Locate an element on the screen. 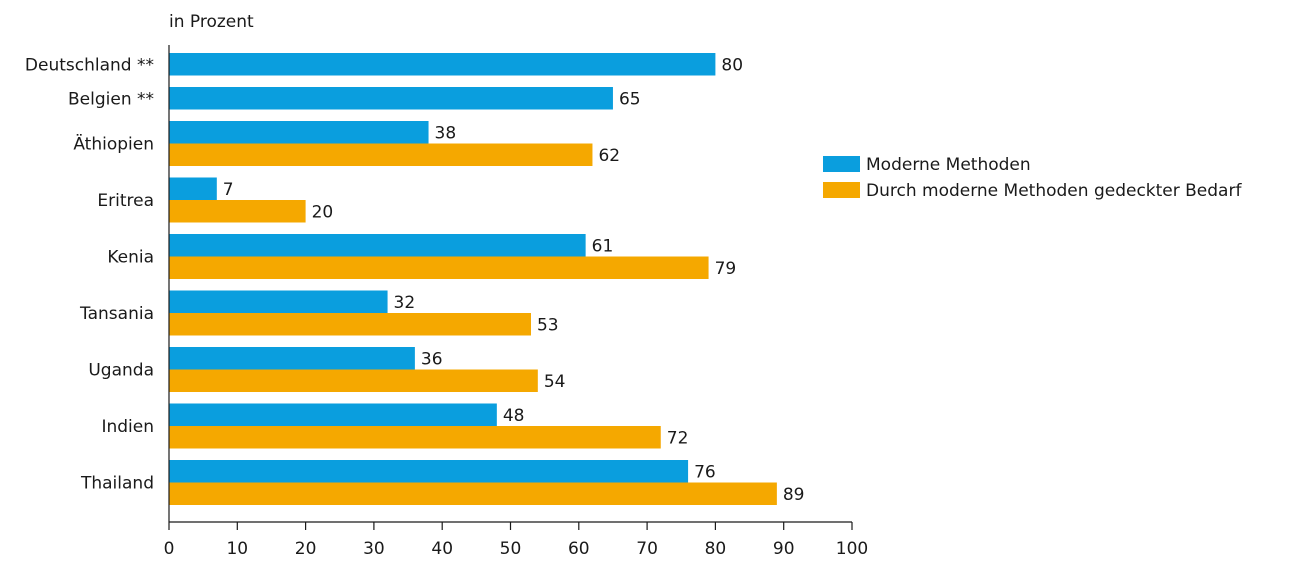 The width and height of the screenshot is (1299, 564). legend-label: Moderne Methoden is located at coordinates (948, 165).